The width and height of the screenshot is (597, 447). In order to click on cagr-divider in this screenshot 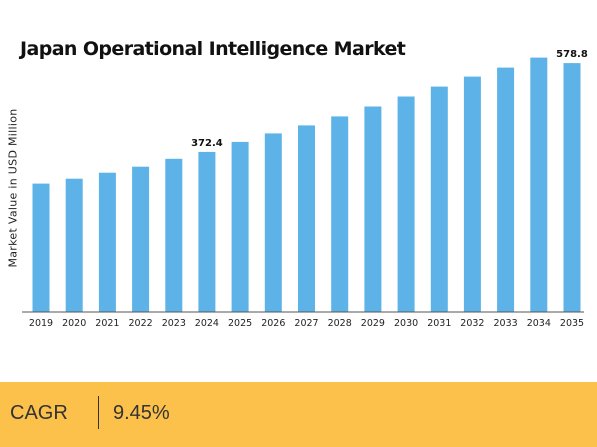, I will do `click(98, 412)`.